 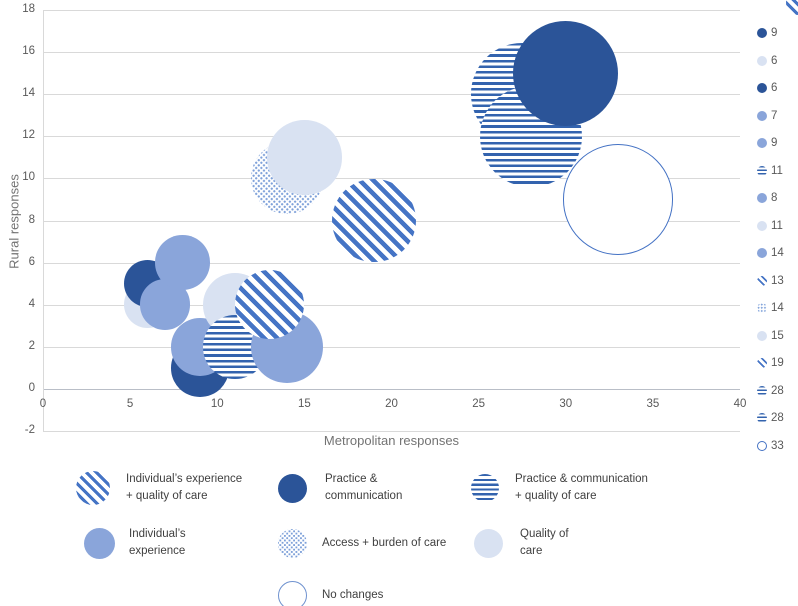 I want to click on size-legend-item: 9, so click(x=767, y=33).